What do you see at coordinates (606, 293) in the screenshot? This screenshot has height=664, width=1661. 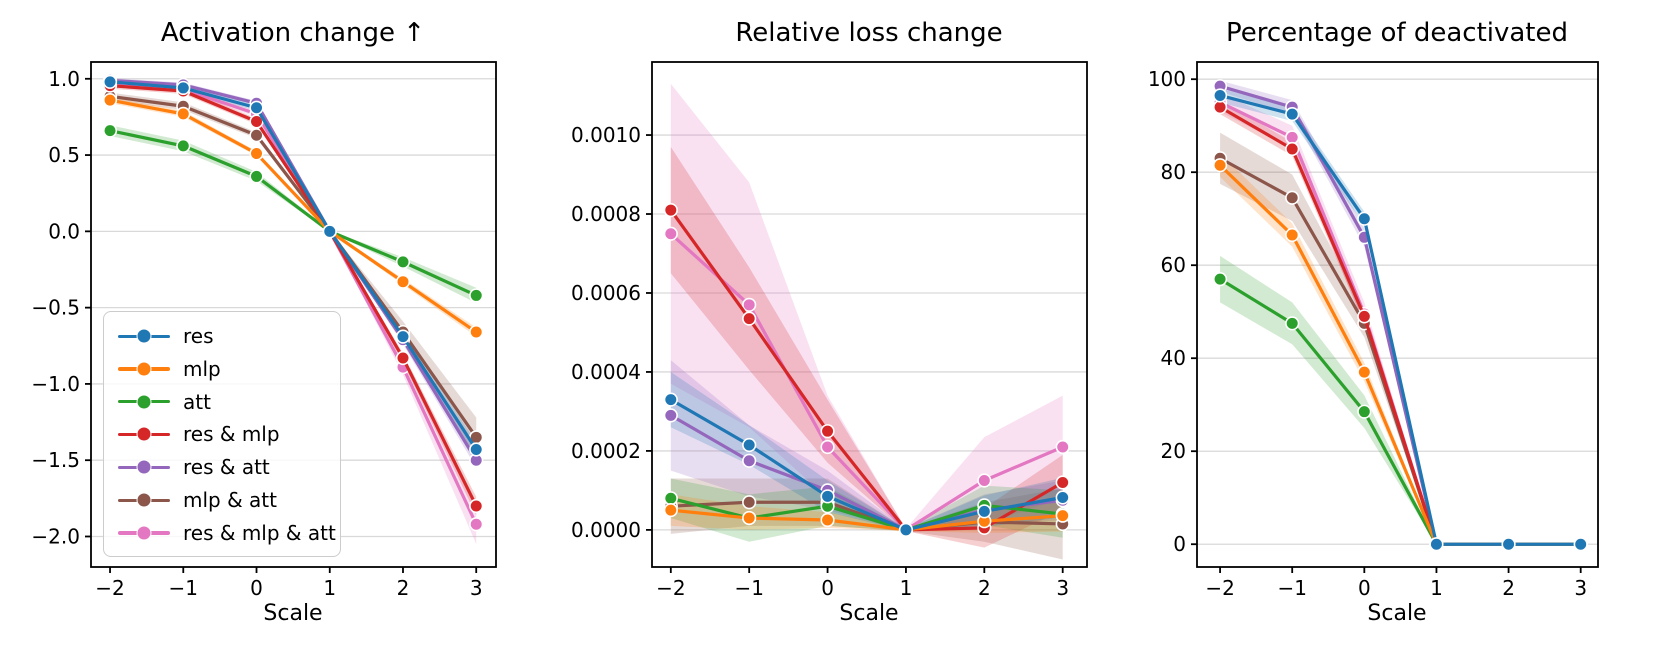 I see `y-tick-label: 0.0006` at bounding box center [606, 293].